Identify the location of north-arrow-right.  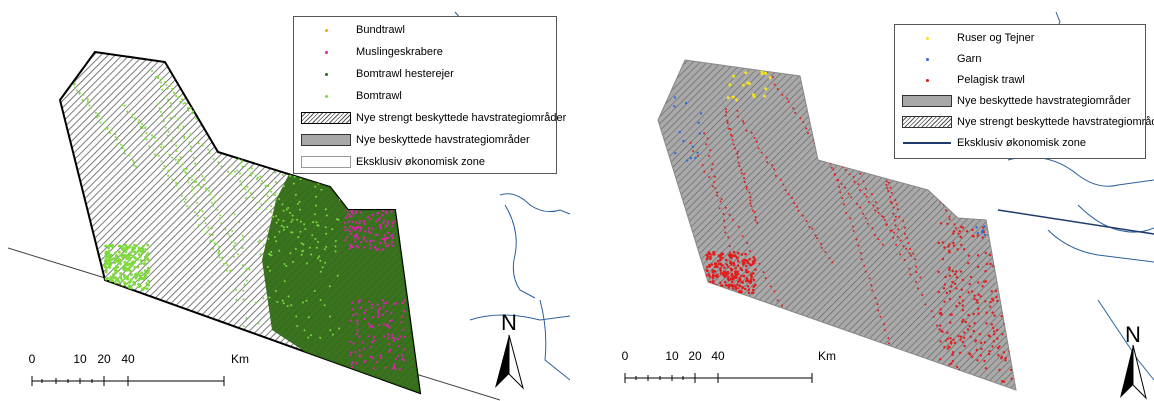
(1133, 372).